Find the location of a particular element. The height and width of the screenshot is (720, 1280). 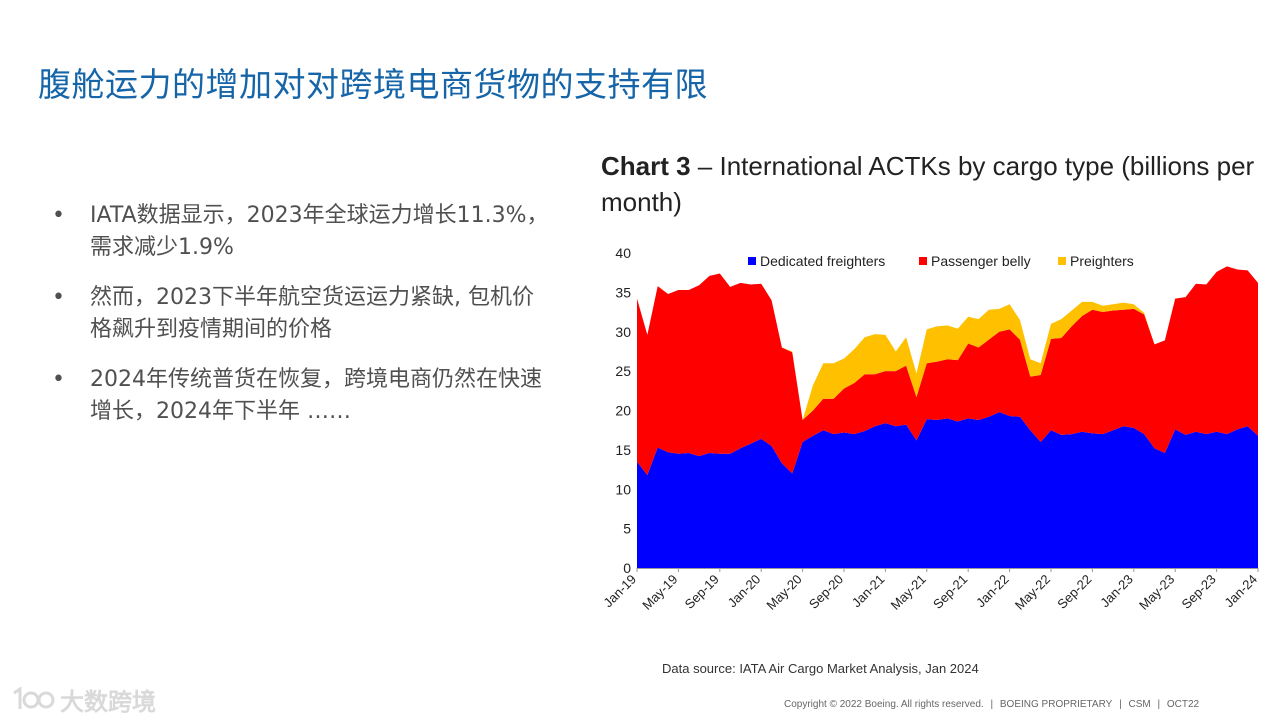

y-tick-label: 30 is located at coordinates (623, 332).